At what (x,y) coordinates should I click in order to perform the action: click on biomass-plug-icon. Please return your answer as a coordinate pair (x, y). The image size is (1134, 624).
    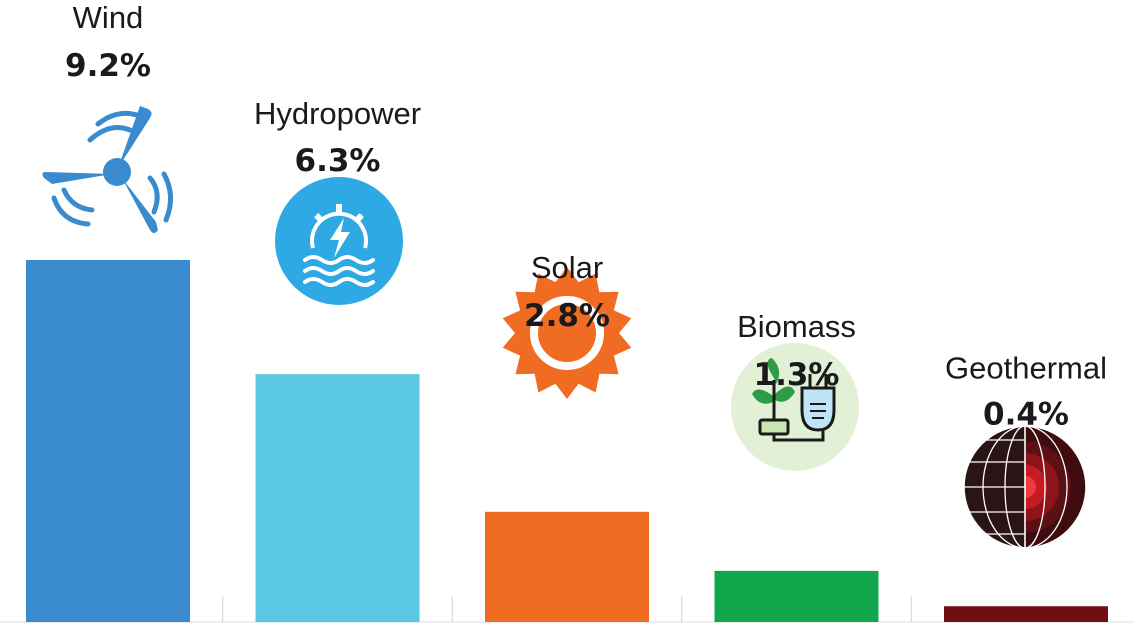
    Looking at the image, I should click on (795, 407).